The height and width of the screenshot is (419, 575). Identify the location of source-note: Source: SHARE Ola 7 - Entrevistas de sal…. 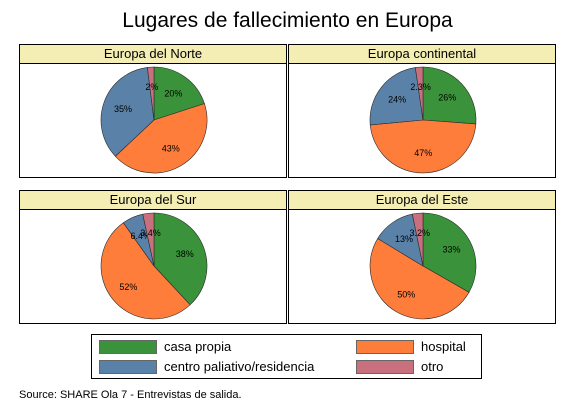
(130, 395).